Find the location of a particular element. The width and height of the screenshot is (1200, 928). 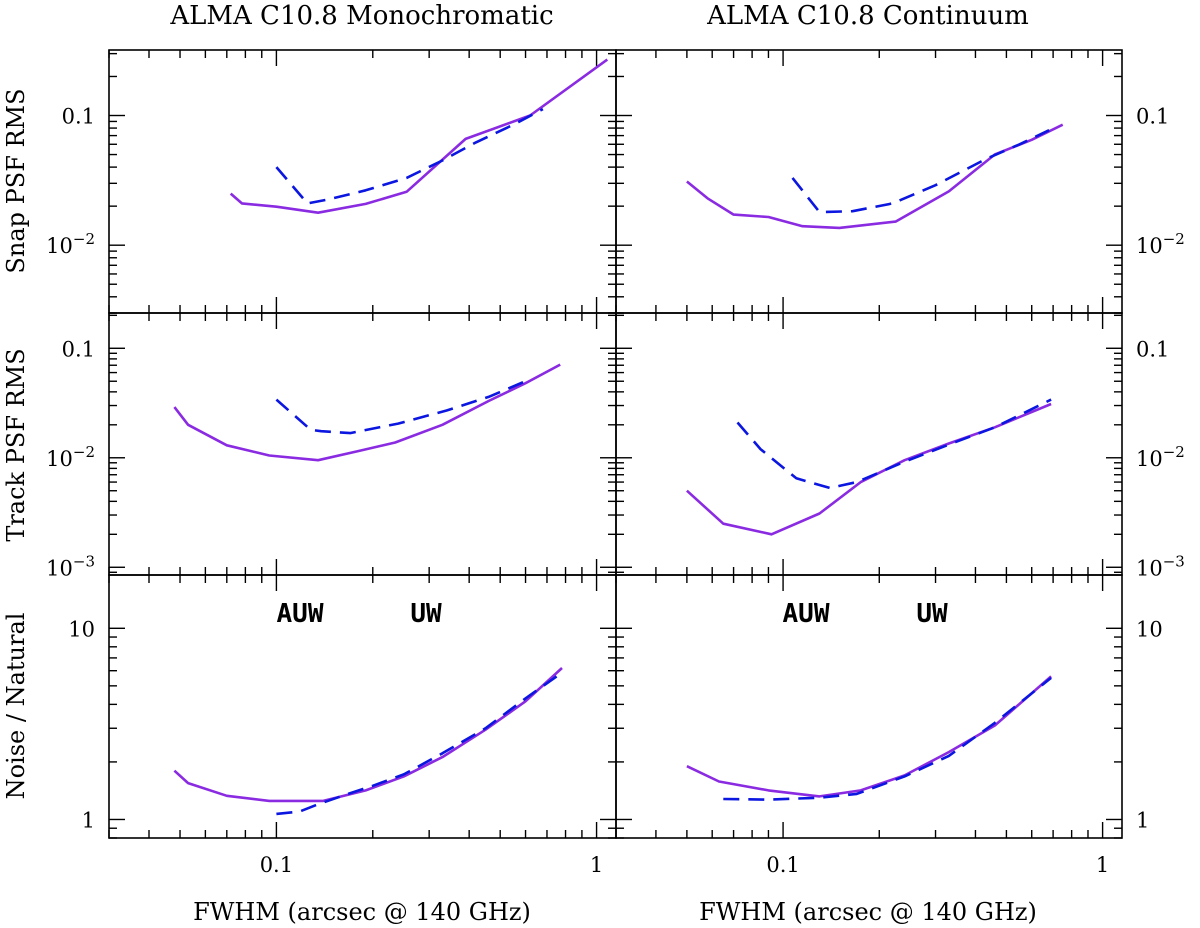

y-tick-label-left: 1 is located at coordinates (88, 820).